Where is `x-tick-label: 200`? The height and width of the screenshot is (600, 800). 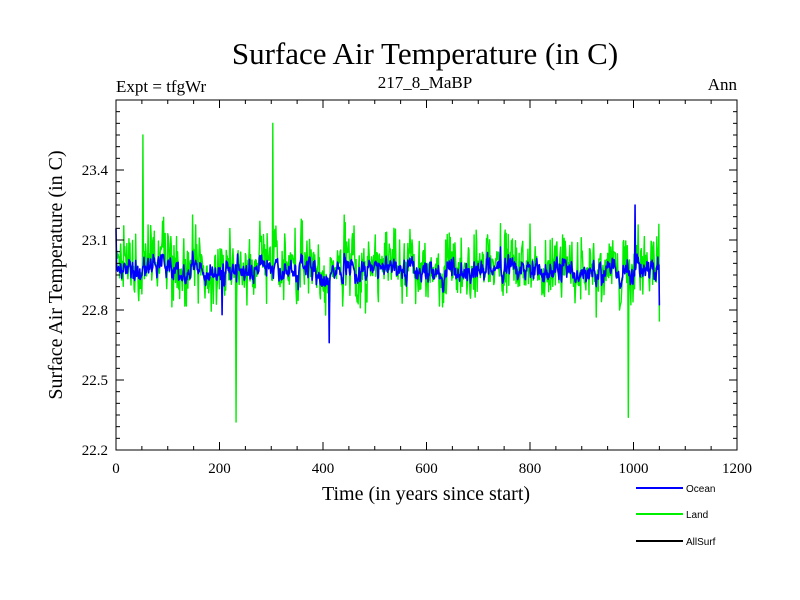
x-tick-label: 200 is located at coordinates (219, 469).